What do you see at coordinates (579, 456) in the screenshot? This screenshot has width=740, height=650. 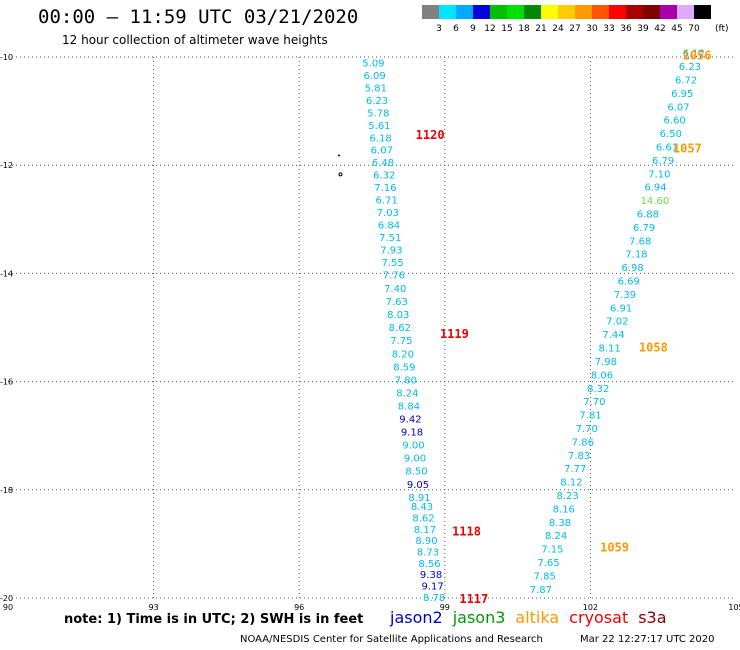 I see `wave-height-reading: 7.83` at bounding box center [579, 456].